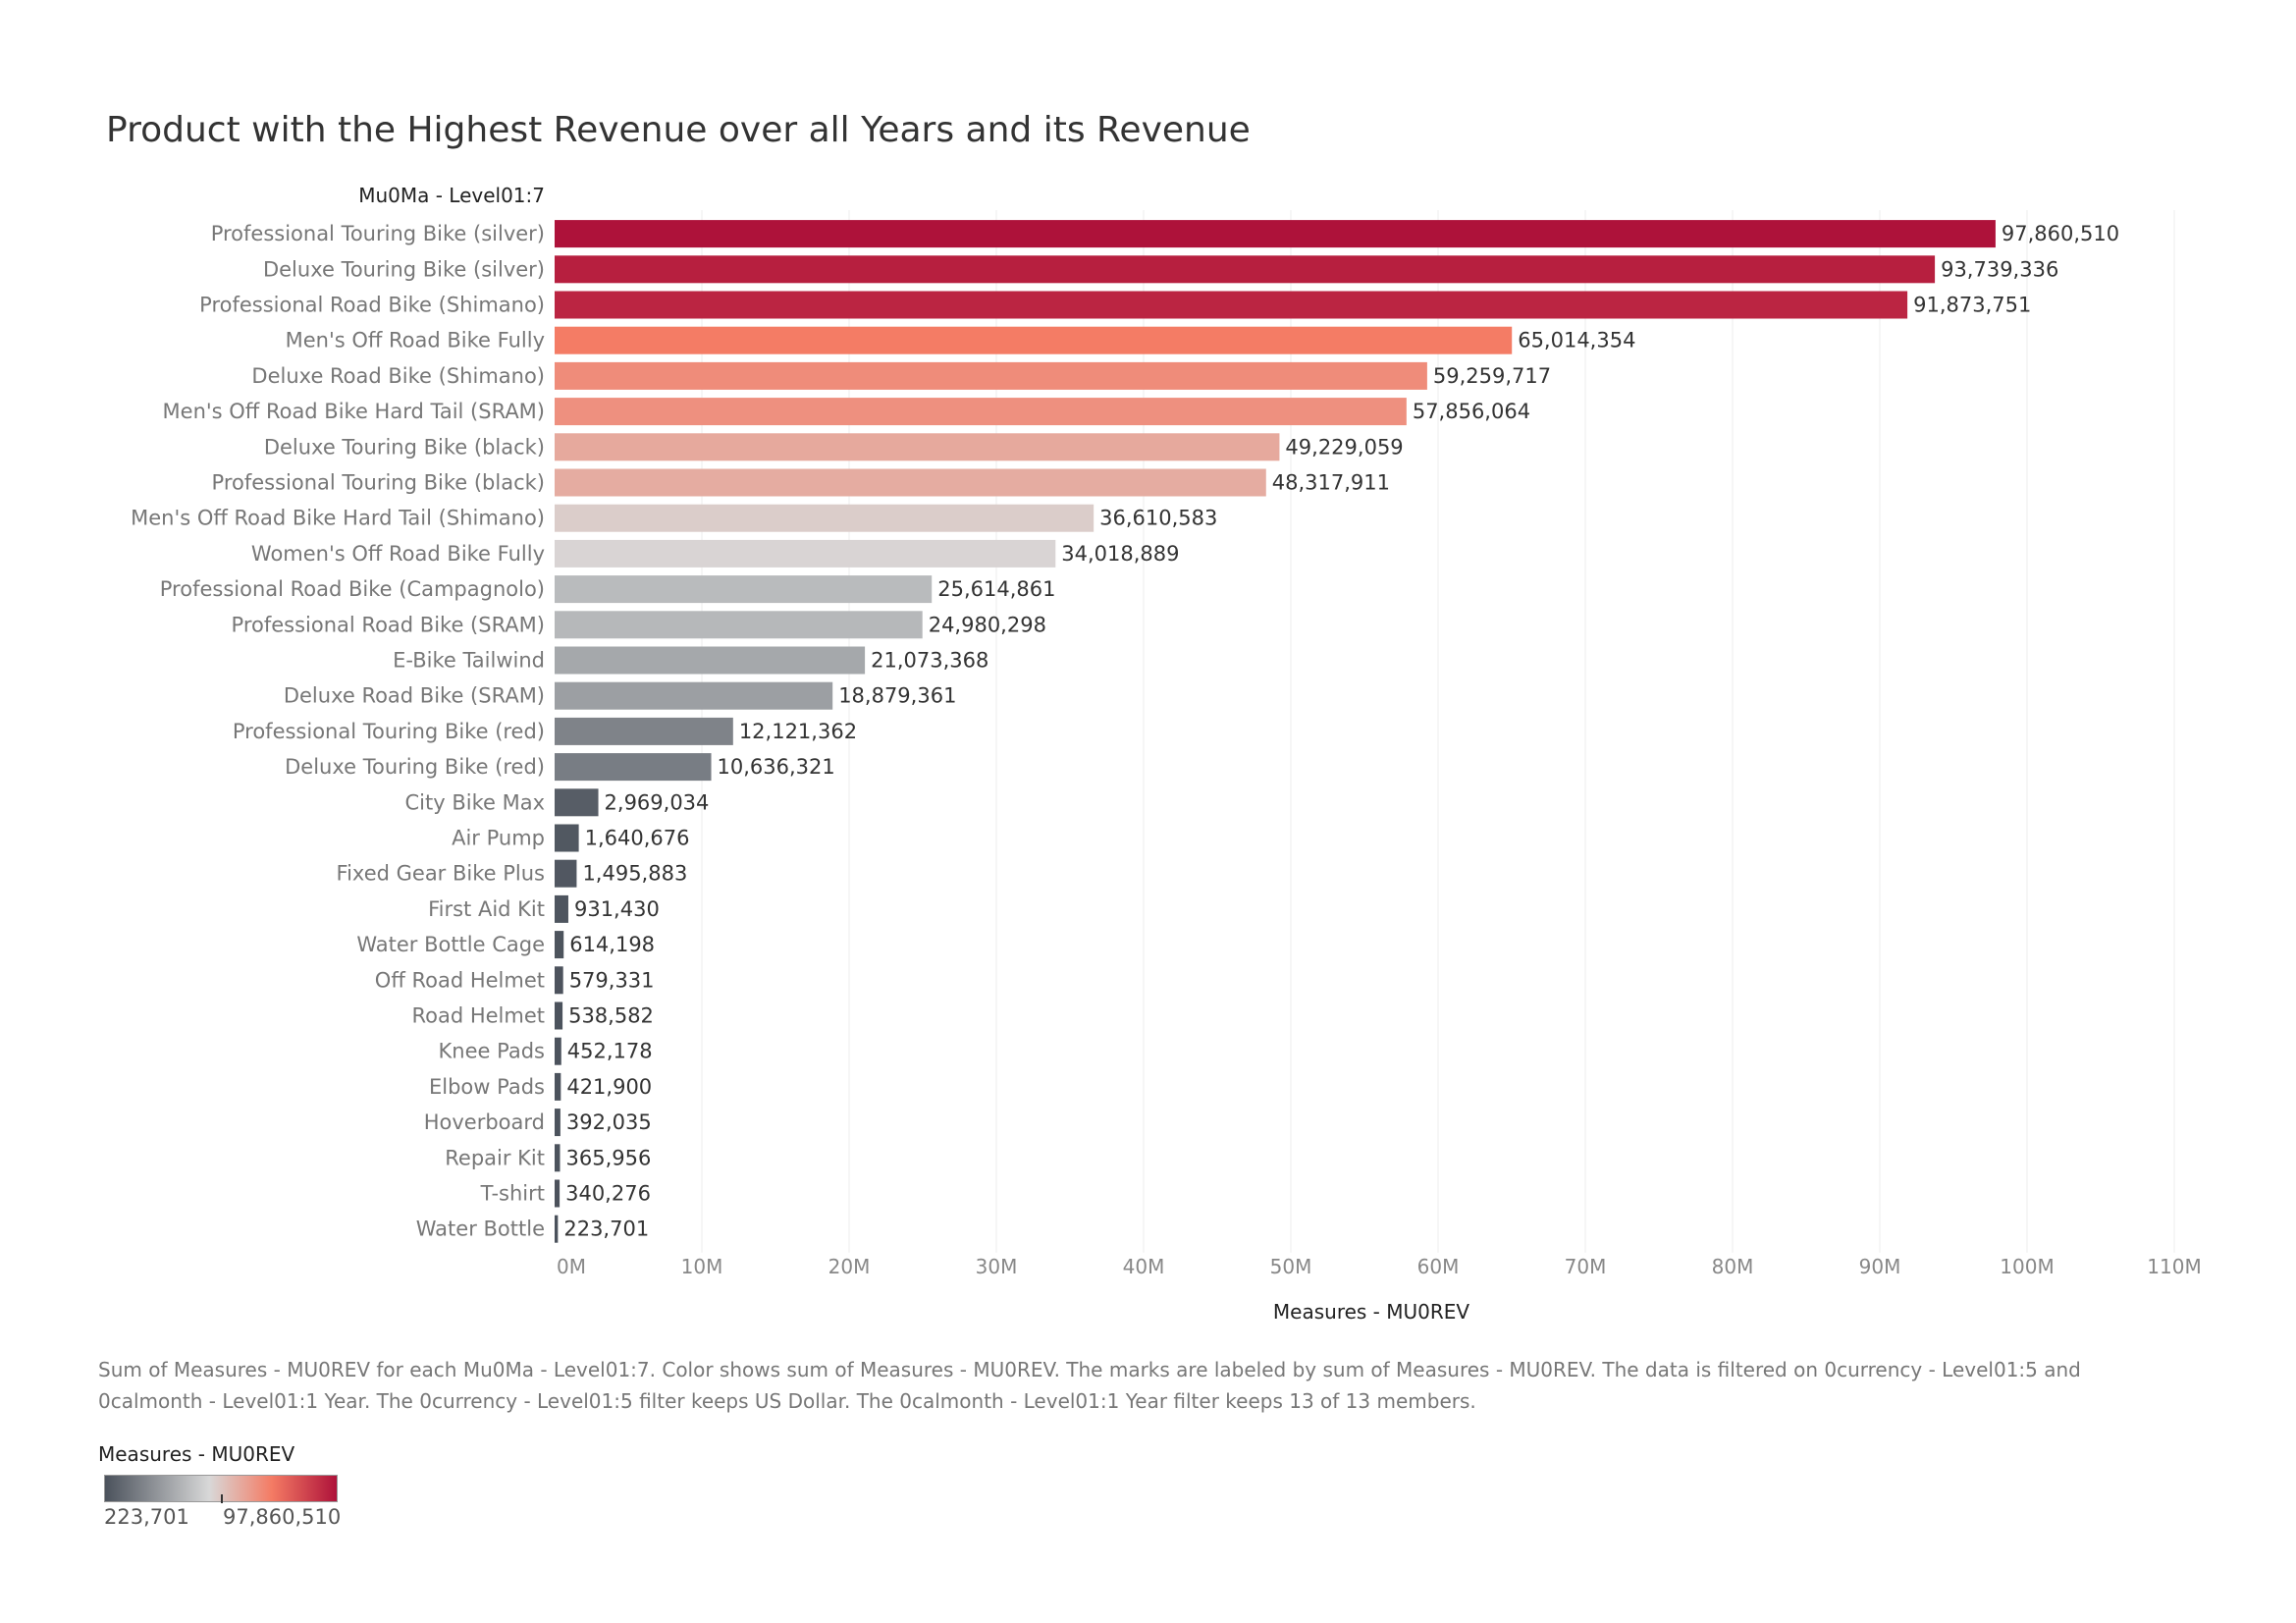 The width and height of the screenshot is (2296, 1623). I want to click on category-label: Women's Off Road Bike Fully, so click(398, 554).